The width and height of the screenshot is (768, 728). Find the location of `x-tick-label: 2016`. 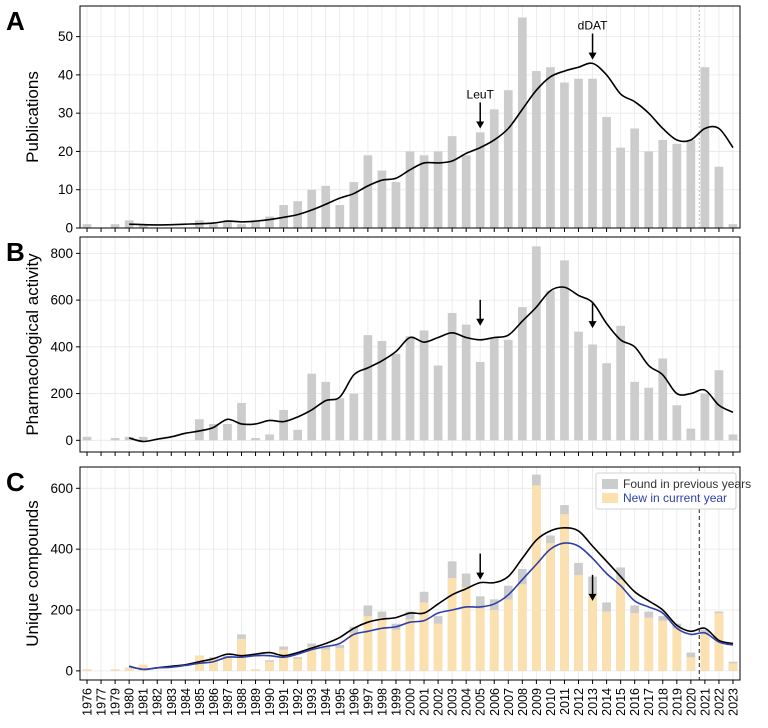

x-tick-label: 2016 is located at coordinates (635, 702).